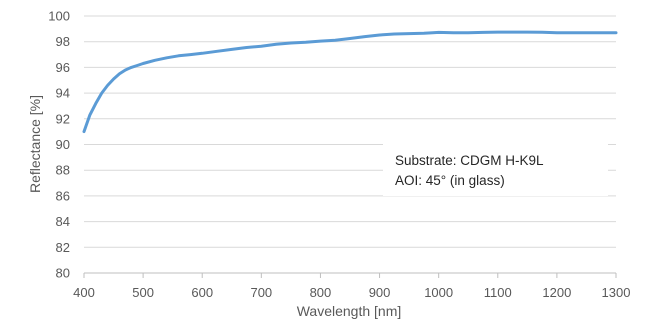 Image resolution: width=645 pixels, height=325 pixels. Describe the element at coordinates (63, 144) in the screenshot. I see `y-tick-label: 90` at that location.